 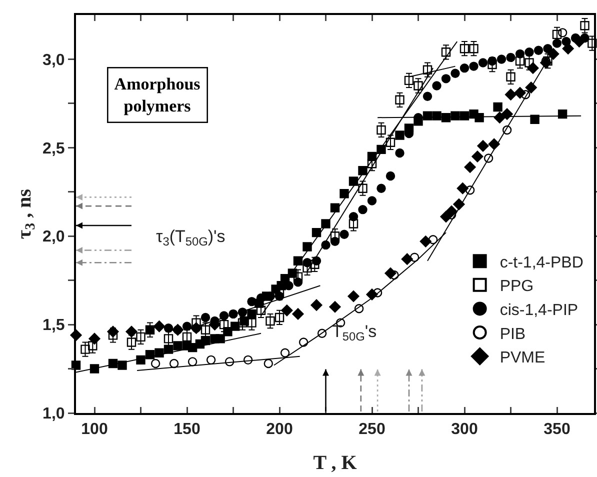 What do you see at coordinates (517, 287) in the screenshot?
I see `legend-label: PPG` at bounding box center [517, 287].